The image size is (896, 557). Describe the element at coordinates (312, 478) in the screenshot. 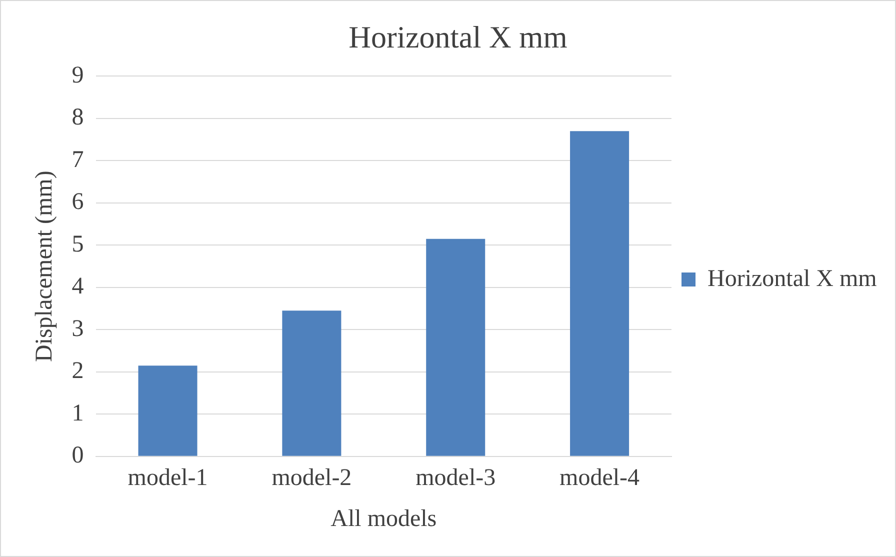

I see `x-tick-label: model-2` at that location.